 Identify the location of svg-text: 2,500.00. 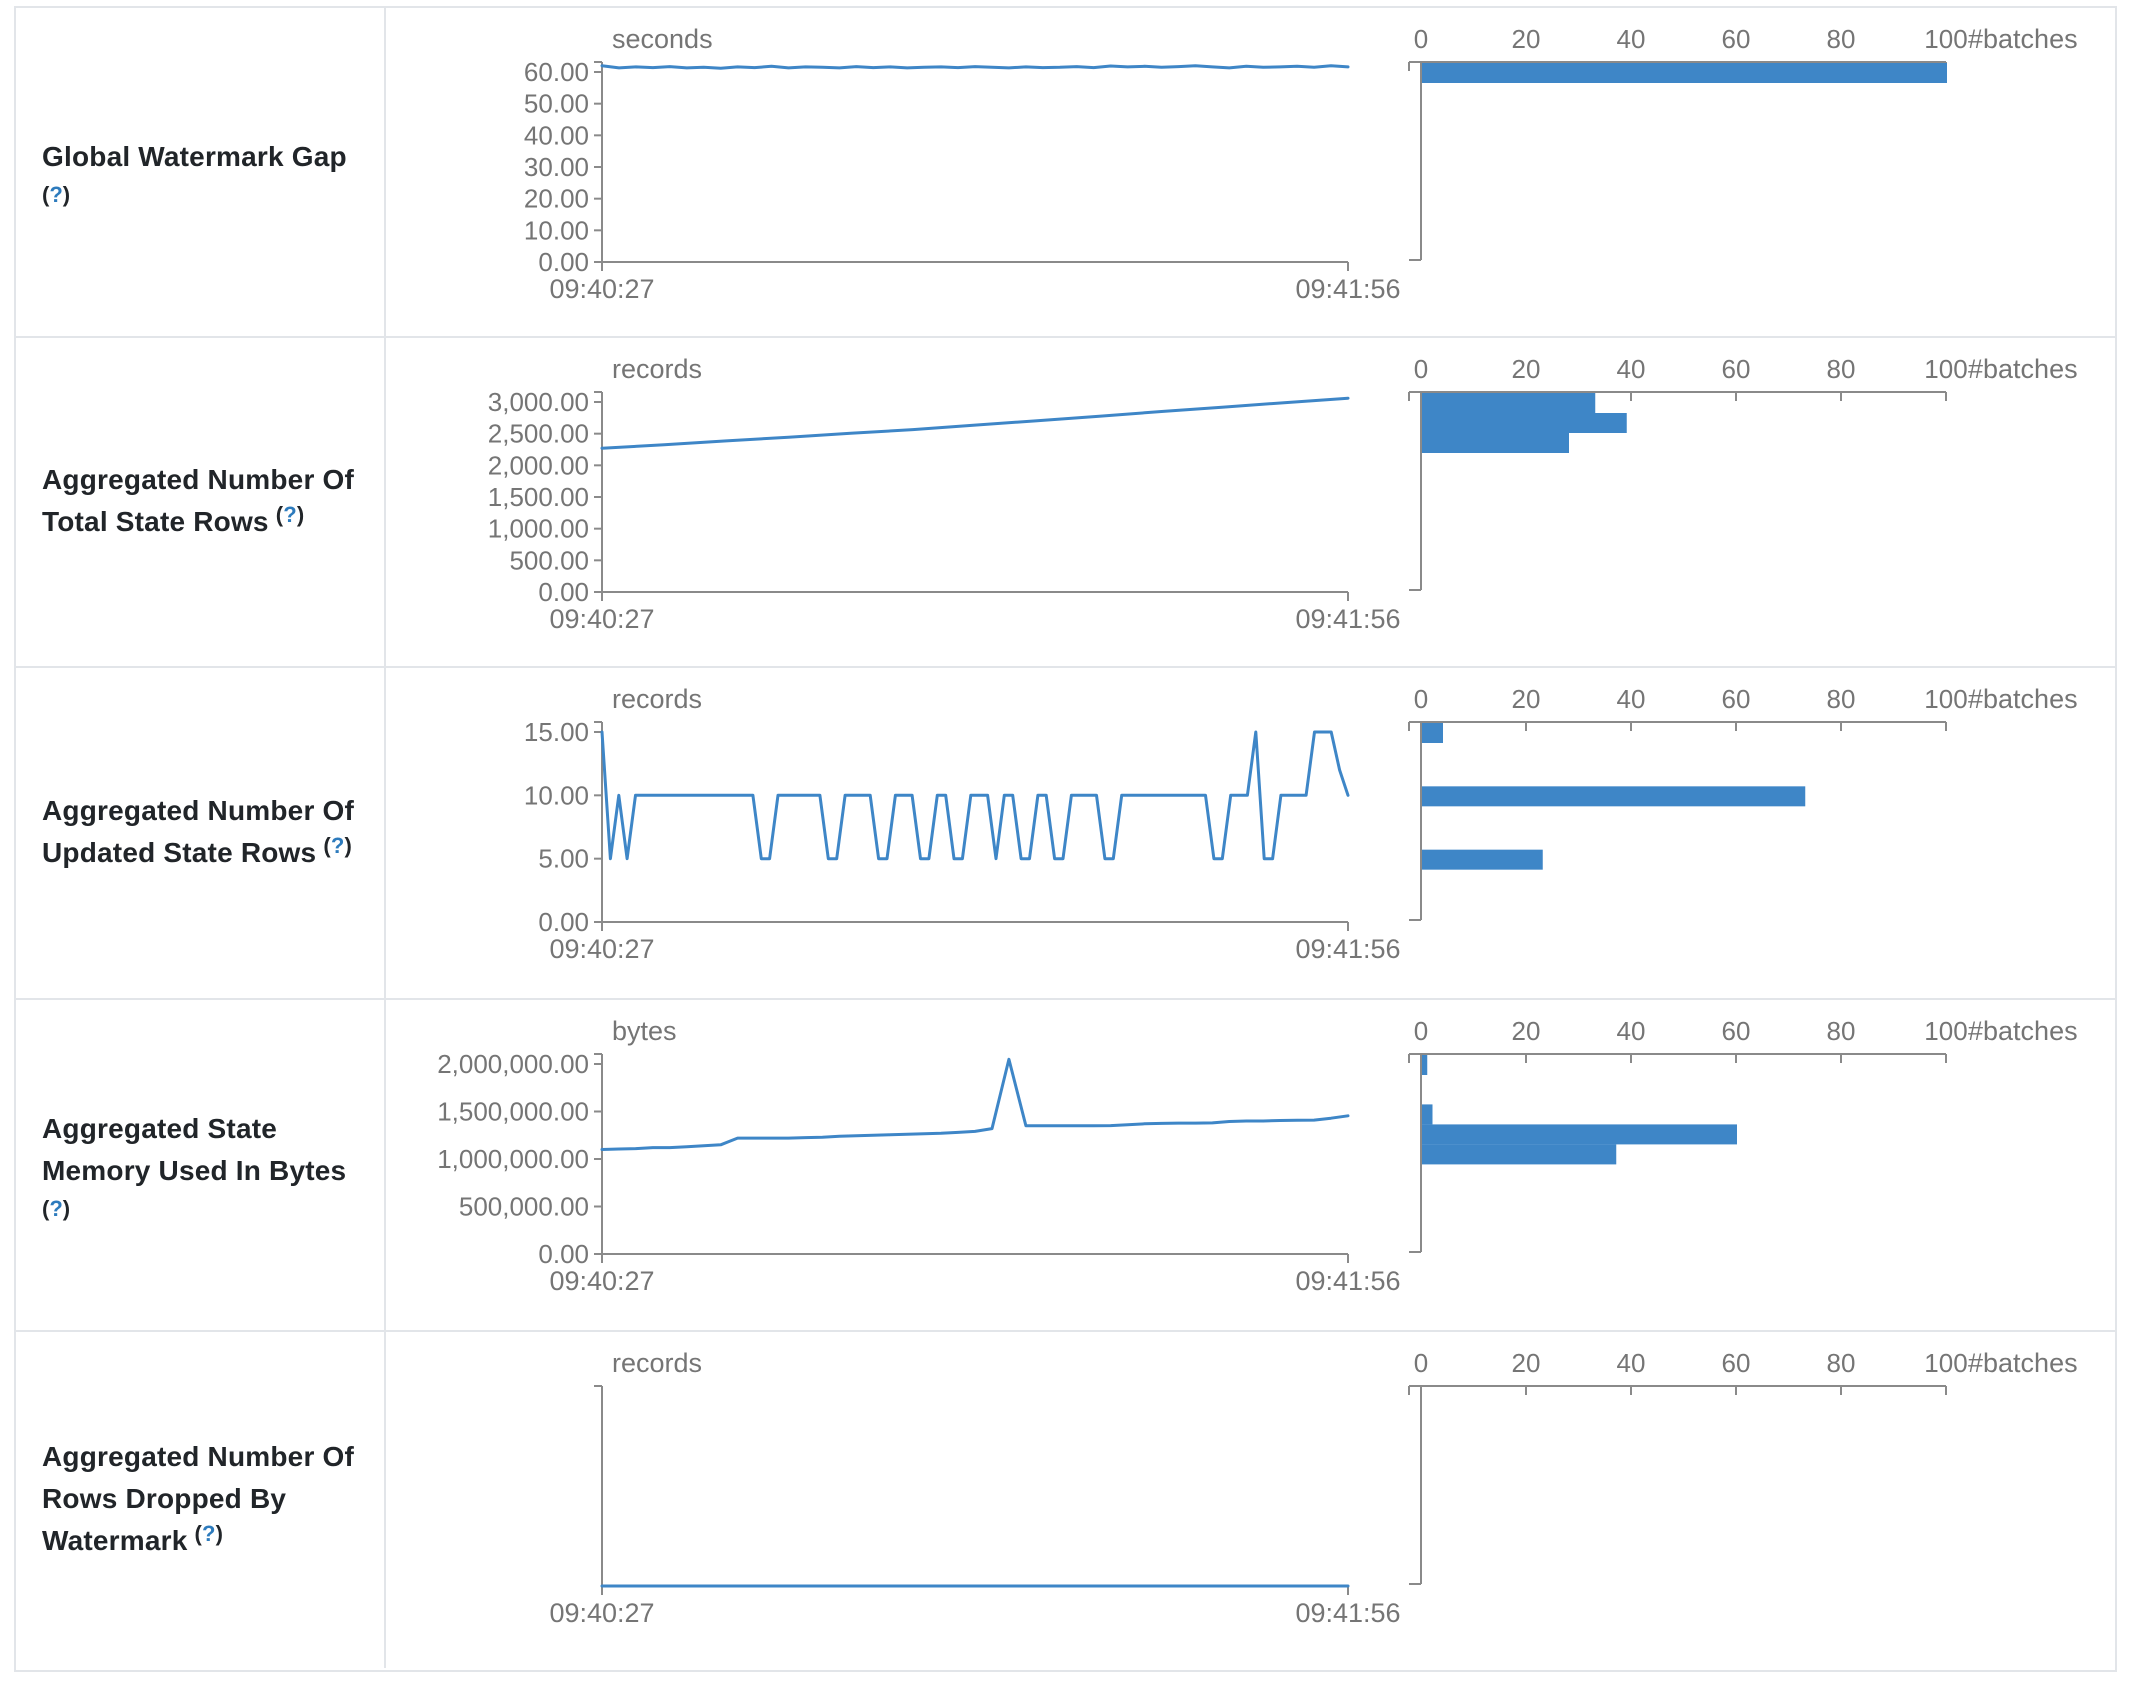
(538, 434).